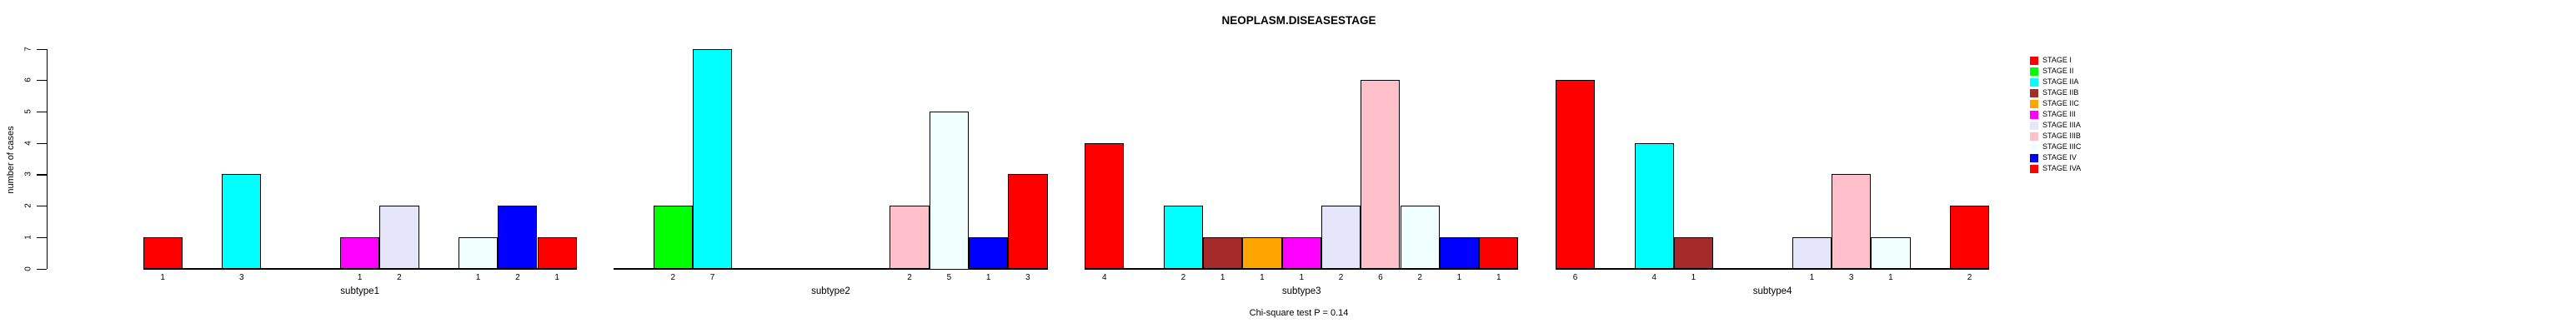  Describe the element at coordinates (1381, 175) in the screenshot. I see `bar-stage-iiib-subtype3` at that location.